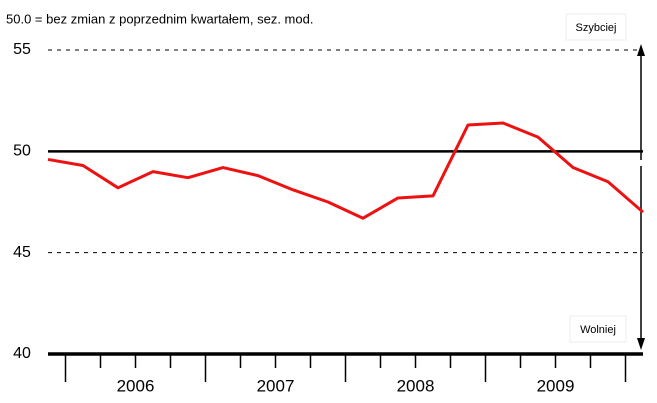 The image size is (657, 403). What do you see at coordinates (22, 49) in the screenshot?
I see `y-tick-label: 55` at bounding box center [22, 49].